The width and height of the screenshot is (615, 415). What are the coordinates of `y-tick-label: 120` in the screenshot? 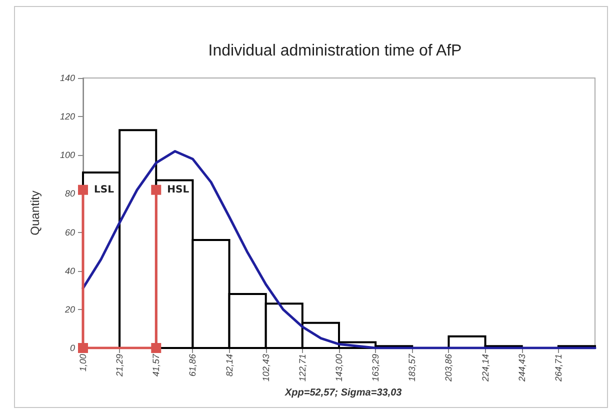 It's located at (67, 117).